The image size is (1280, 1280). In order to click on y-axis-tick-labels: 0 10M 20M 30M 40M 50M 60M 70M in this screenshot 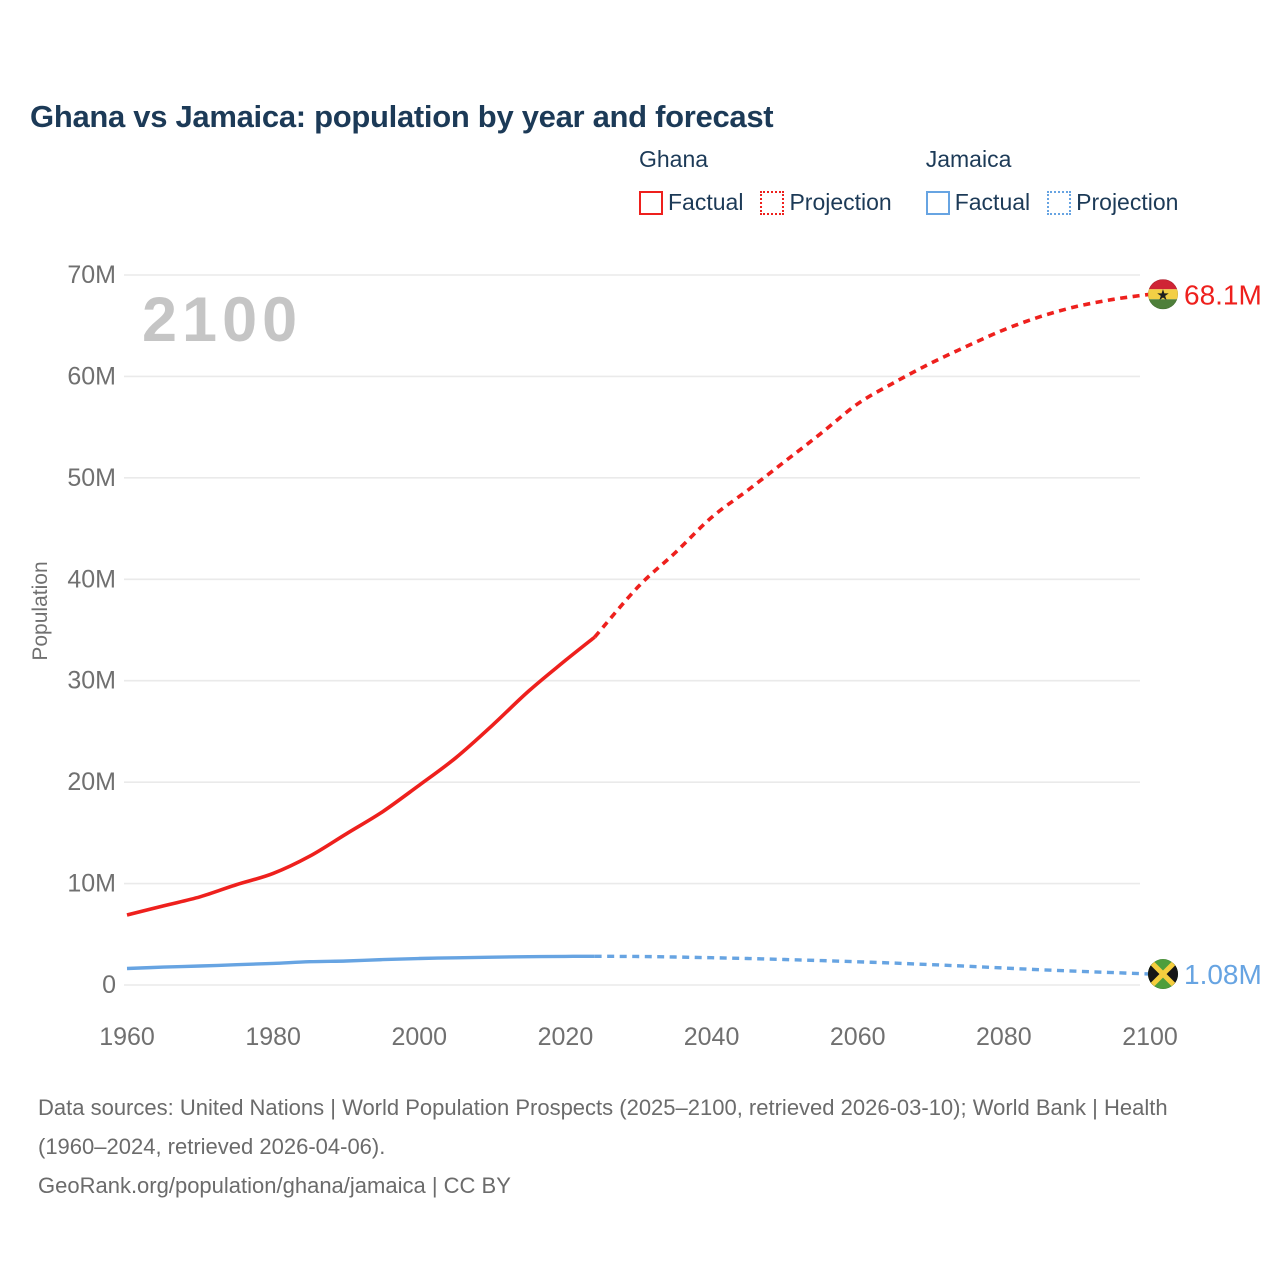, I will do `click(91, 630)`.